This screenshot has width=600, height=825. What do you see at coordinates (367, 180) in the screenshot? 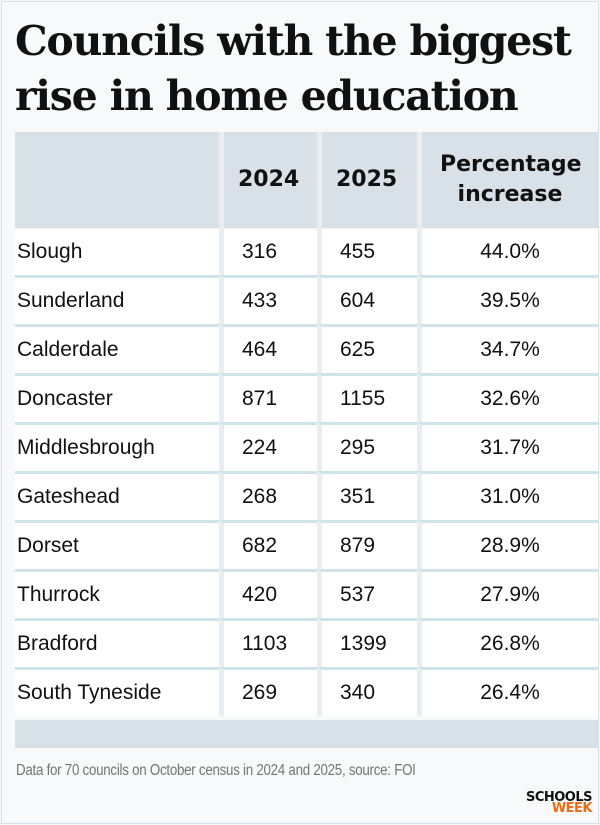
I see `header-2025: 2025` at bounding box center [367, 180].